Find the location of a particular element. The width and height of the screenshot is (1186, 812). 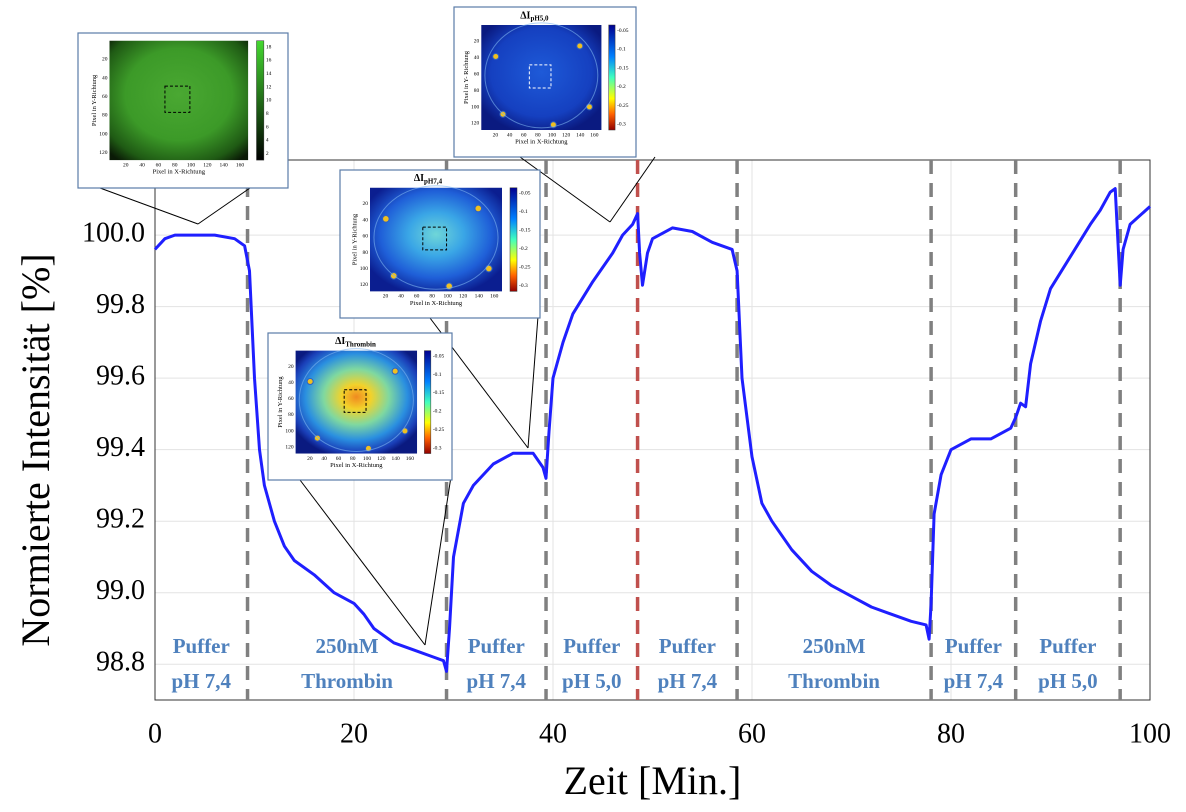

heatmap-ring is located at coordinates (541, 75).